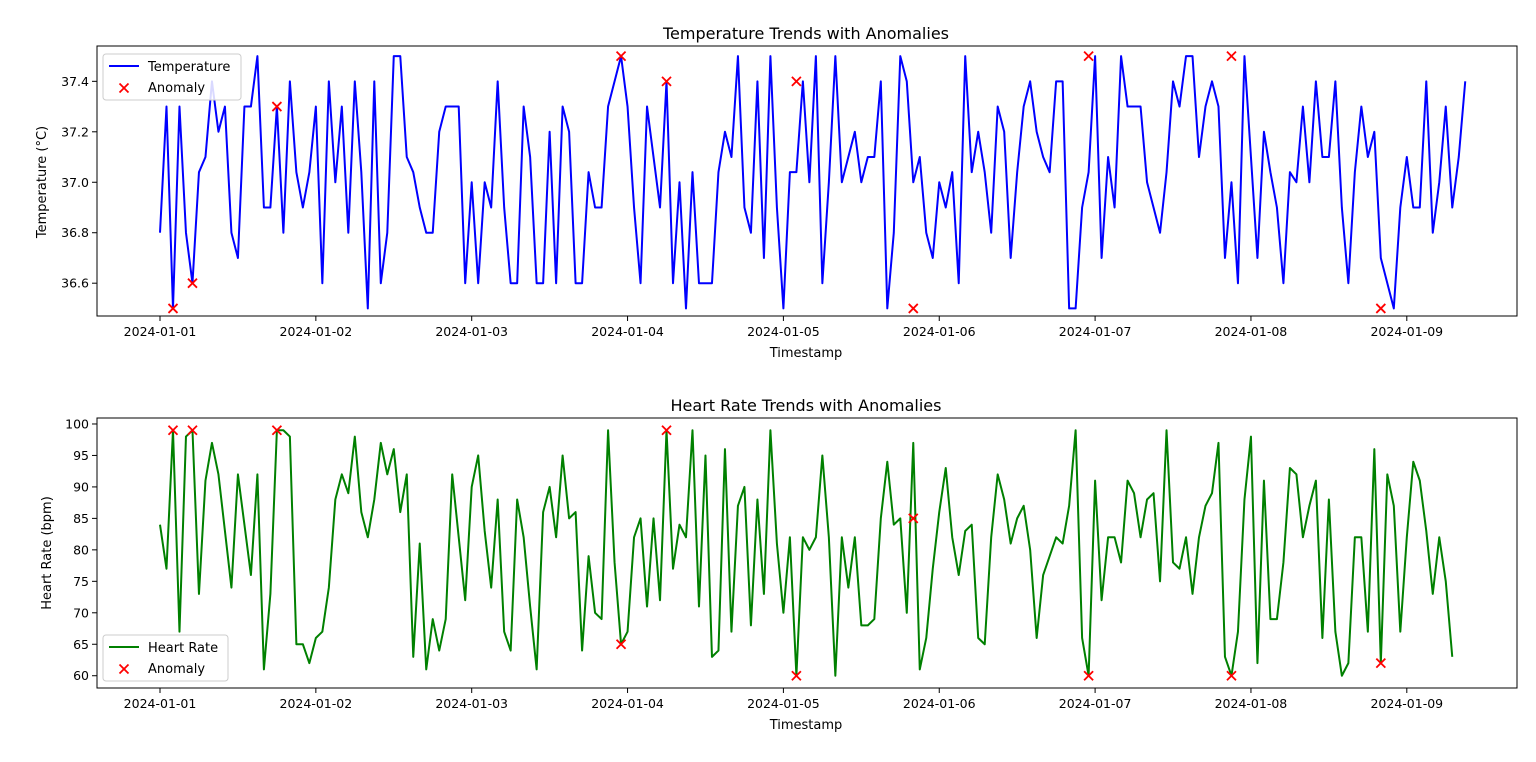 Image resolution: width=1536 pixels, height=762 pixels. What do you see at coordinates (1095, 331) in the screenshot?
I see `temperature-x-tick-label: 2024-01-07` at bounding box center [1095, 331].